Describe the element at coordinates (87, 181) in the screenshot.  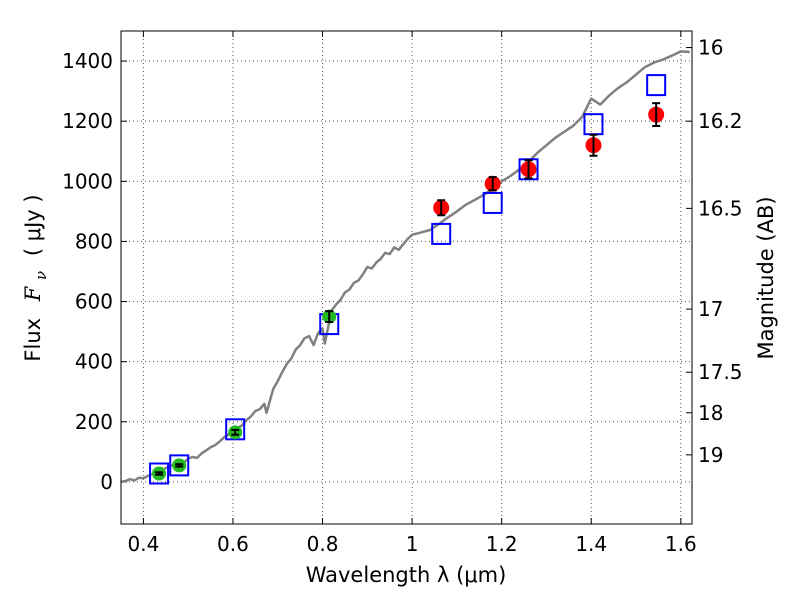
I see `y-tick-label: 1000` at that location.